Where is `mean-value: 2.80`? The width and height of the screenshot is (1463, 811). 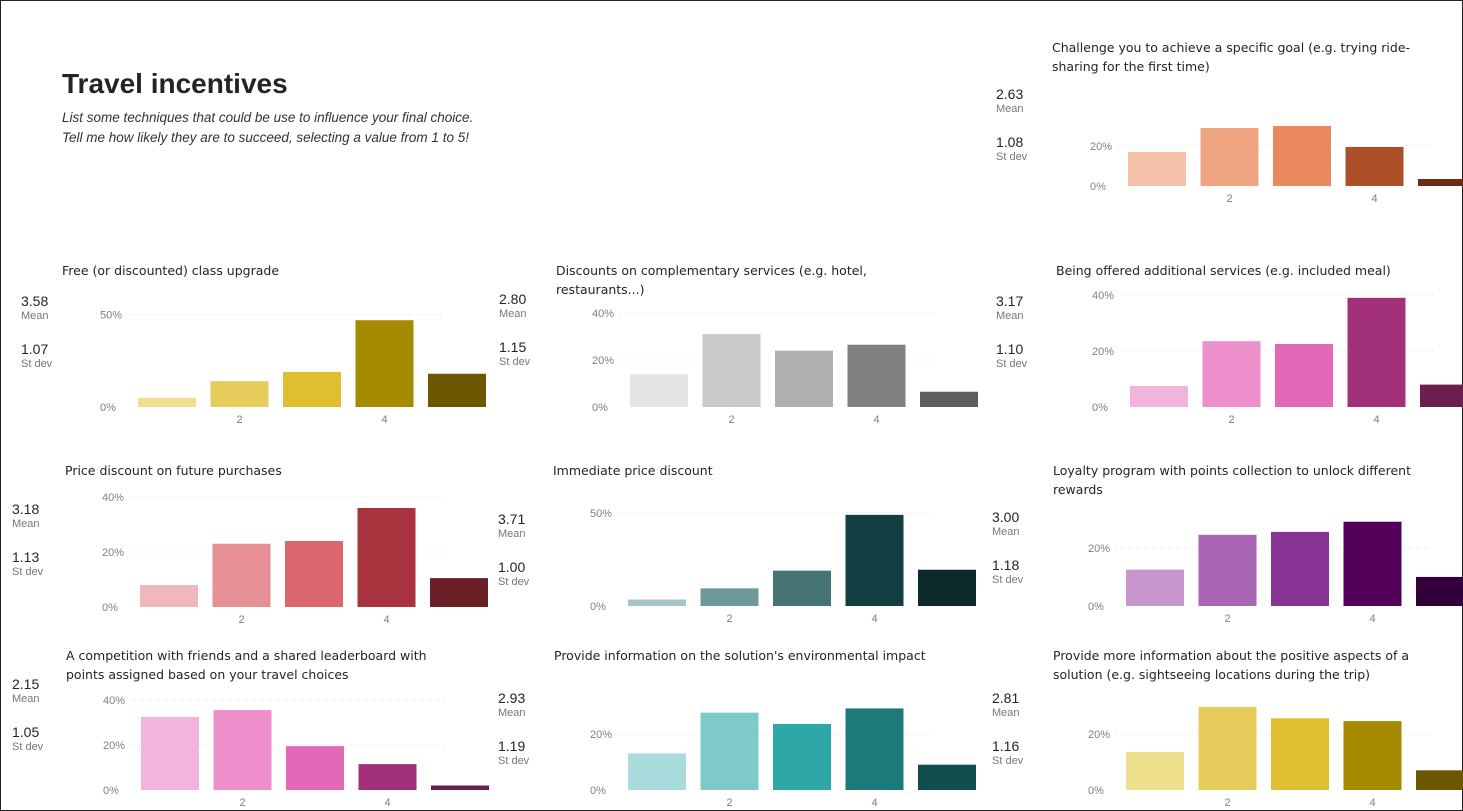
mean-value: 2.80 is located at coordinates (513, 299).